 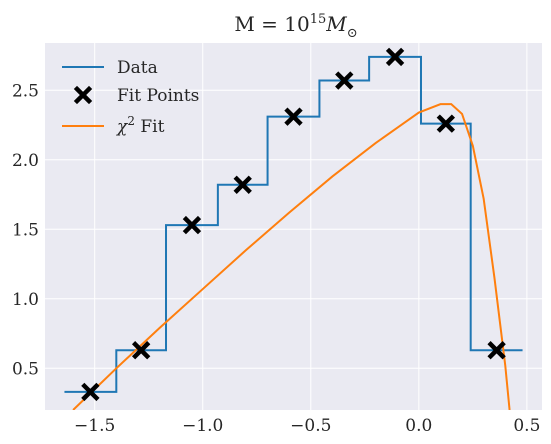 What do you see at coordinates (318, 19) in the screenshot?
I see `title-exponent: 15` at bounding box center [318, 19].